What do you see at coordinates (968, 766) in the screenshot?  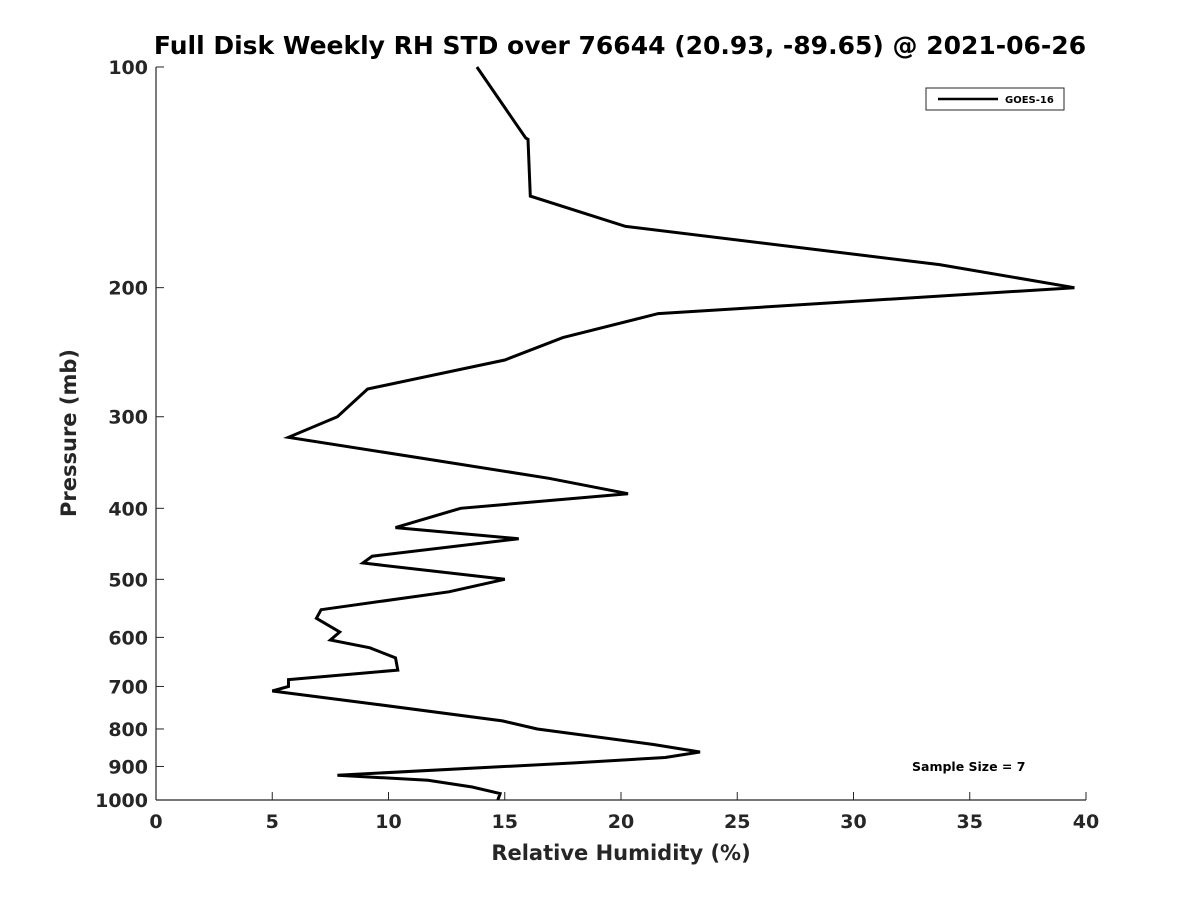 I see `sample-size-annotation: Sample Size = 7` at bounding box center [968, 766].